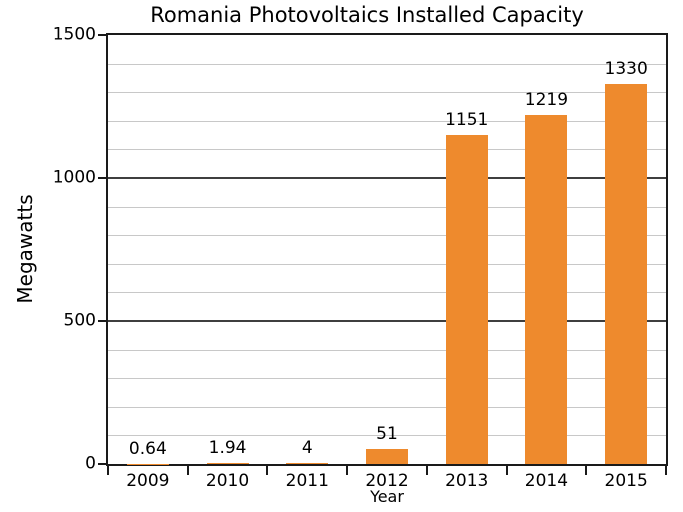  What do you see at coordinates (367, 15) in the screenshot?
I see `chart-title: Romania Photovoltaics Installed Capacity` at bounding box center [367, 15].